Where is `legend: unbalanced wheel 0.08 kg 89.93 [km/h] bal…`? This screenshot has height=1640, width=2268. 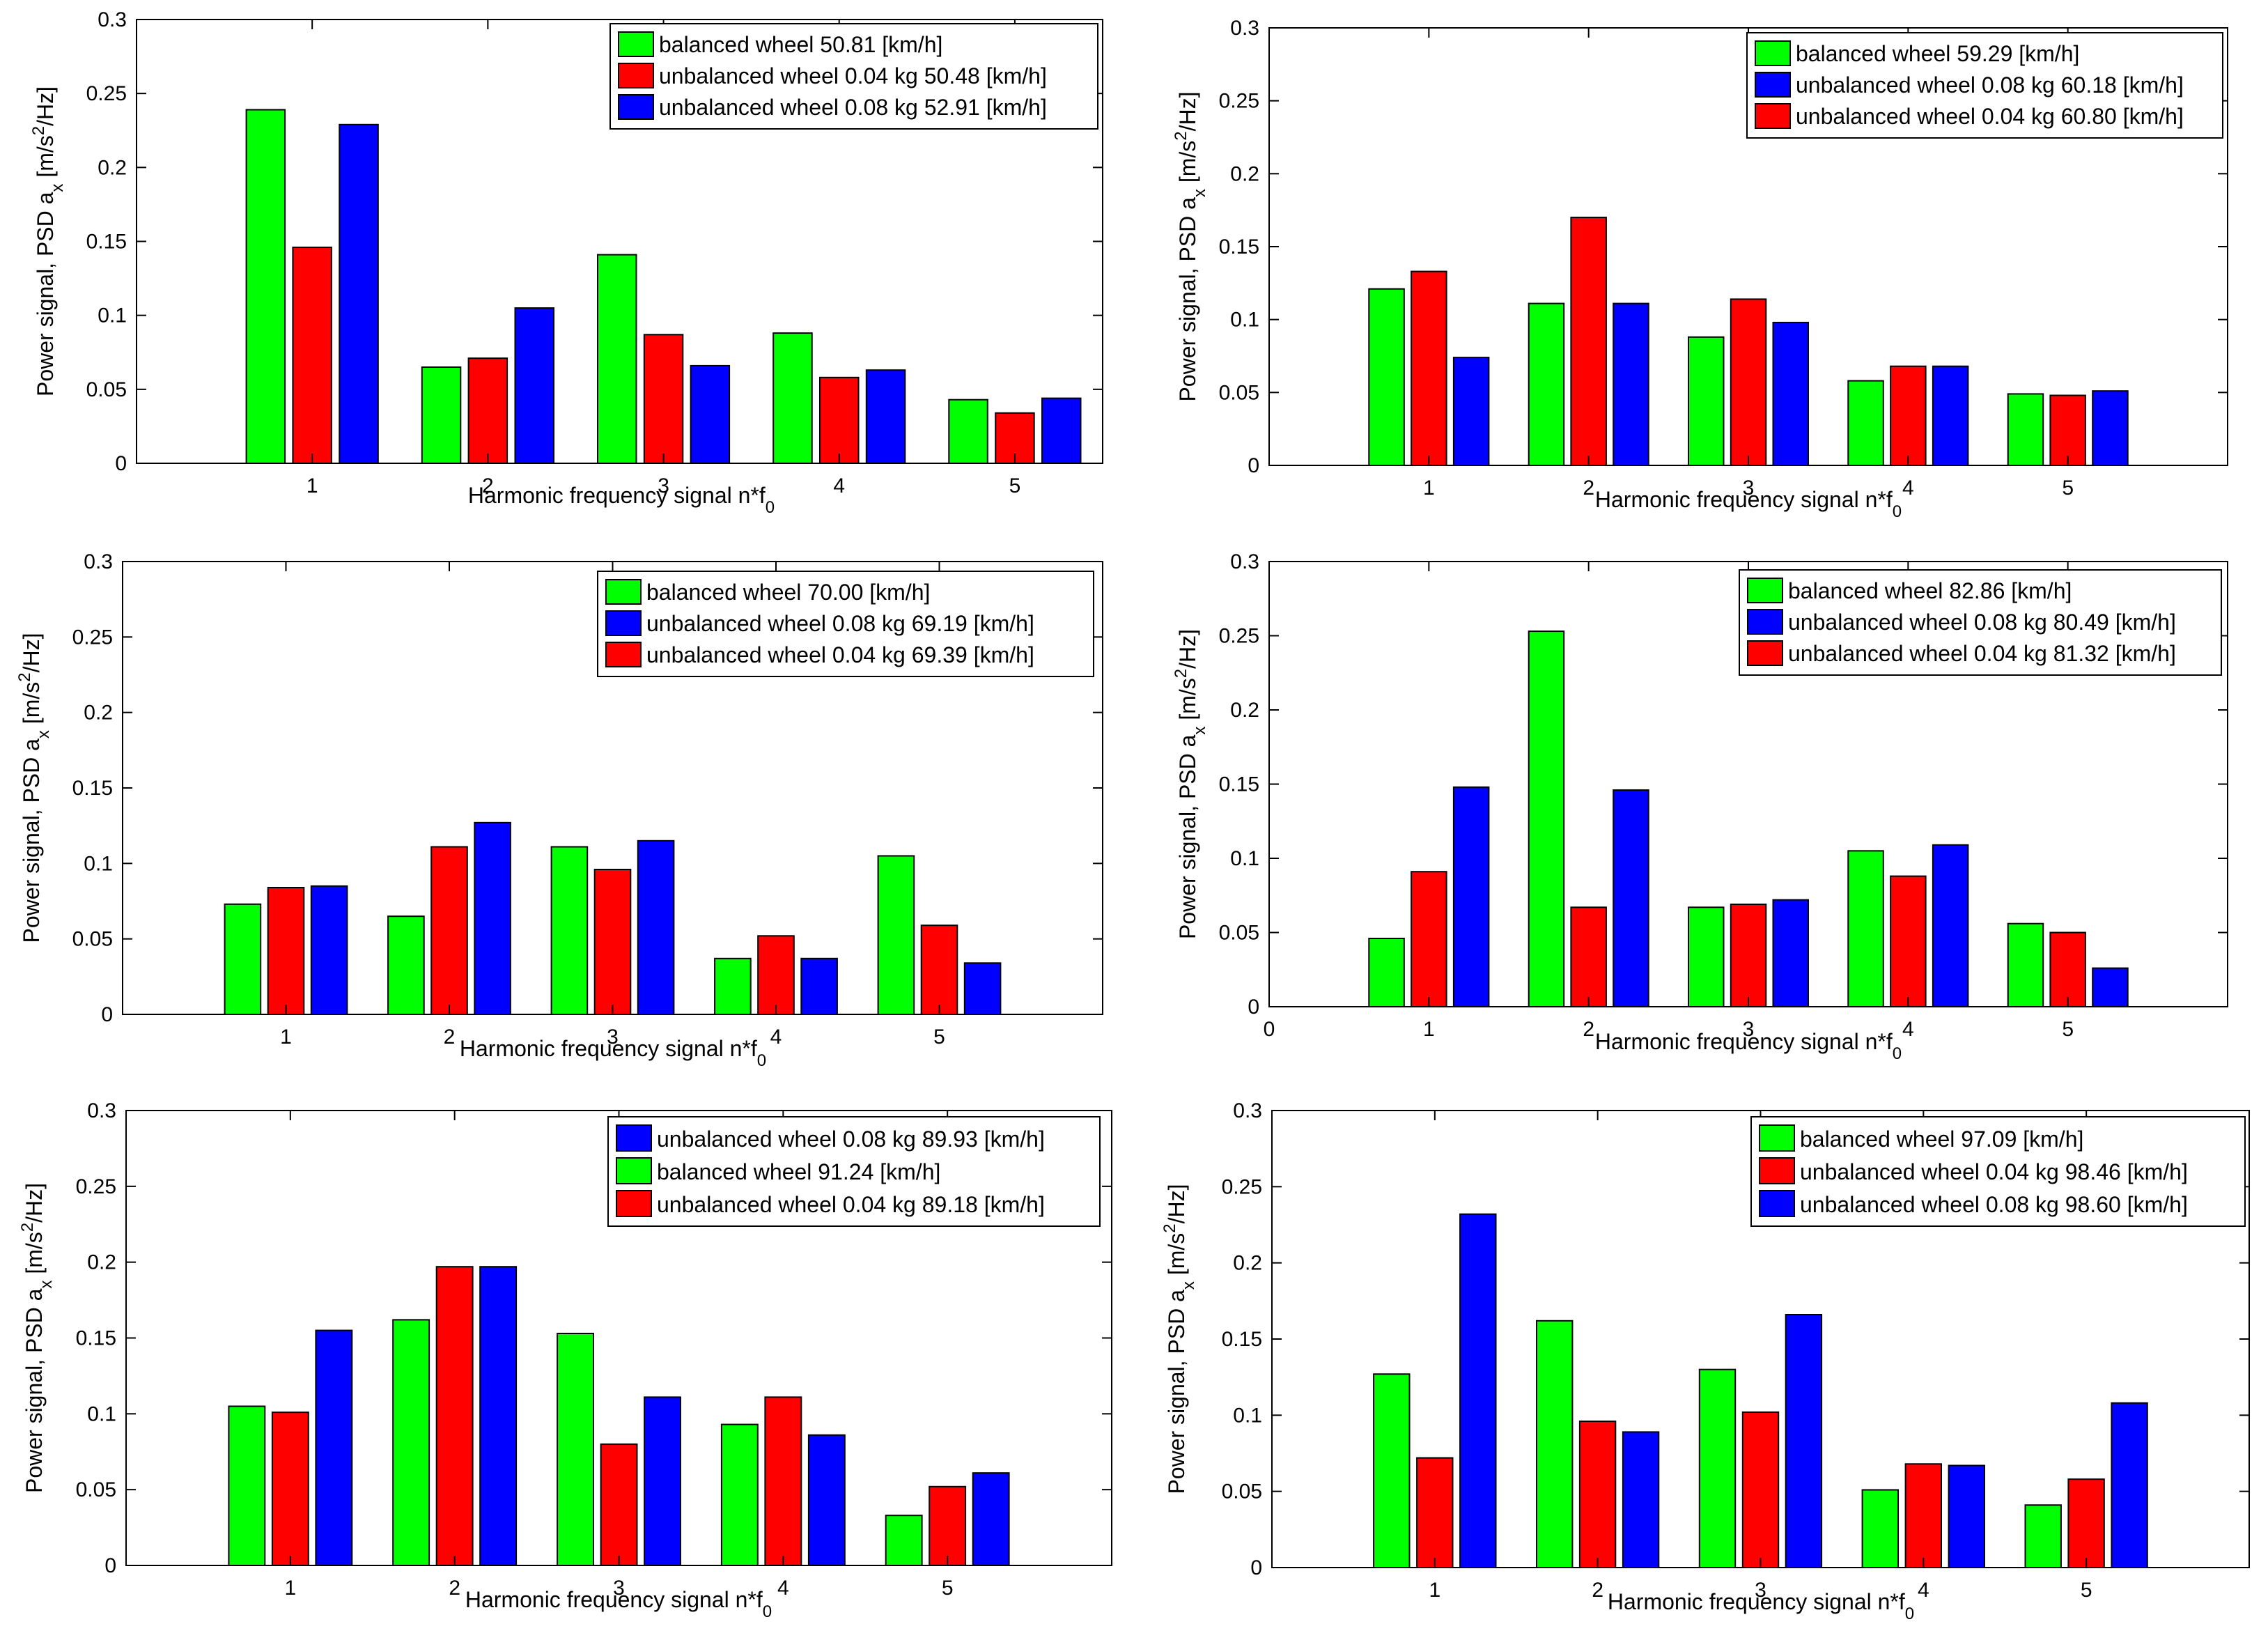
legend: unbalanced wheel 0.08 kg 89.93 [km/h] bal… is located at coordinates (854, 1171).